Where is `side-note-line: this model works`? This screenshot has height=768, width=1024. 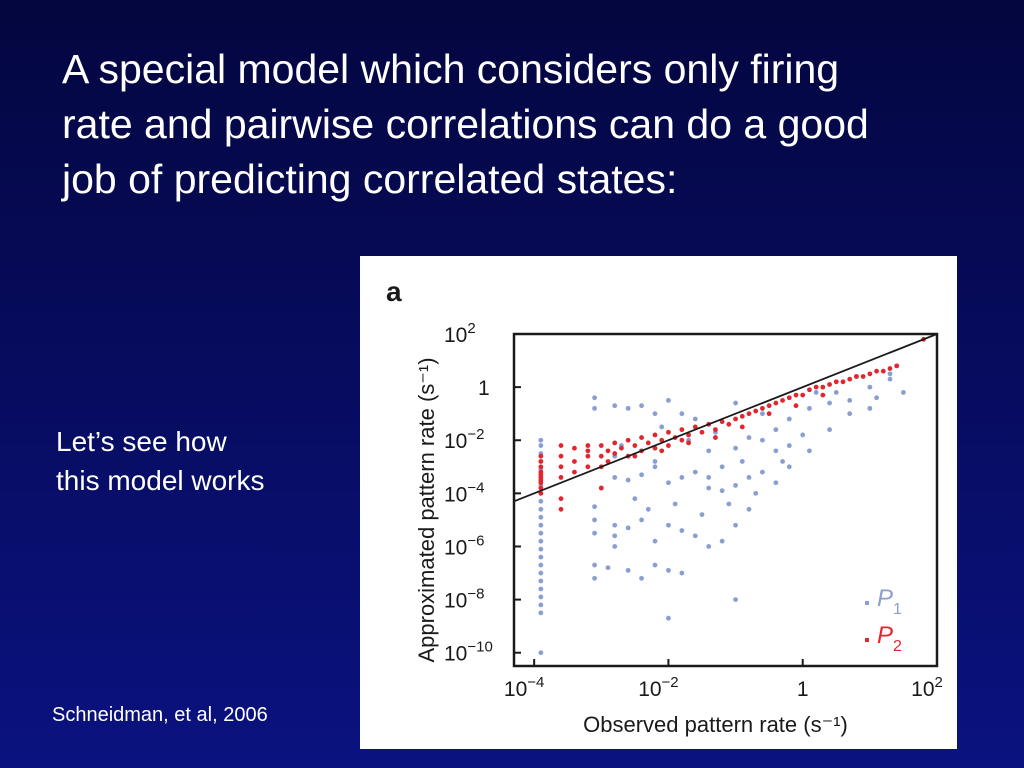 side-note-line: this model works is located at coordinates (160, 480).